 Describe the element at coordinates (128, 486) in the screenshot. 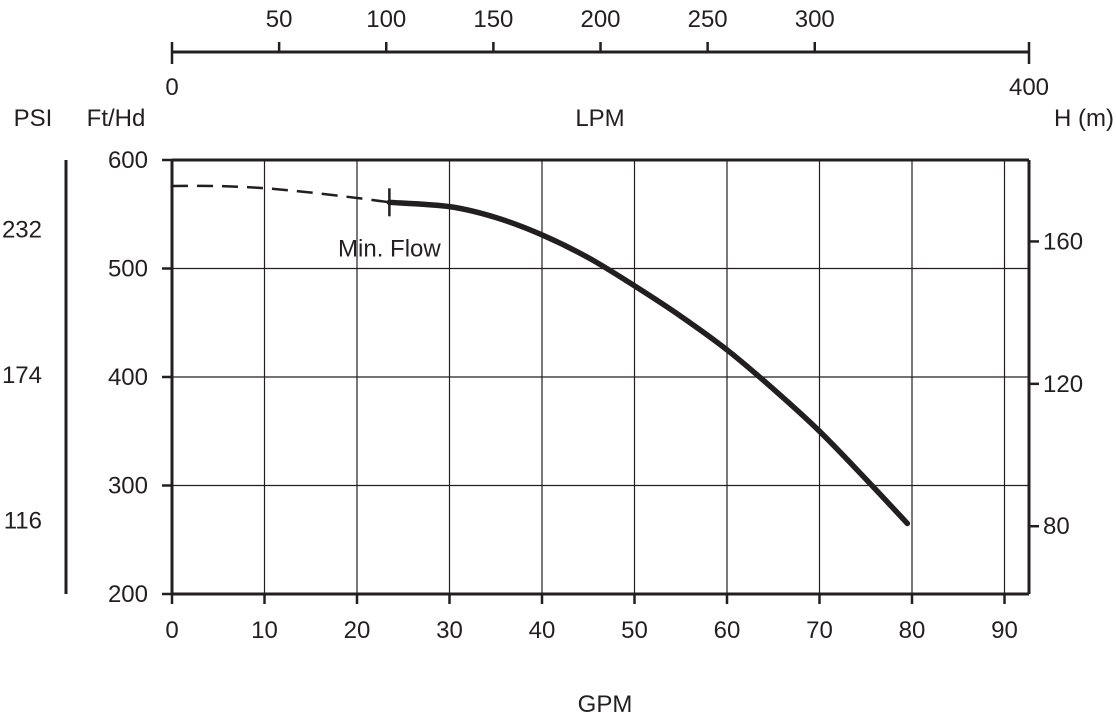

I see `y-tick-label-300: 300` at that location.